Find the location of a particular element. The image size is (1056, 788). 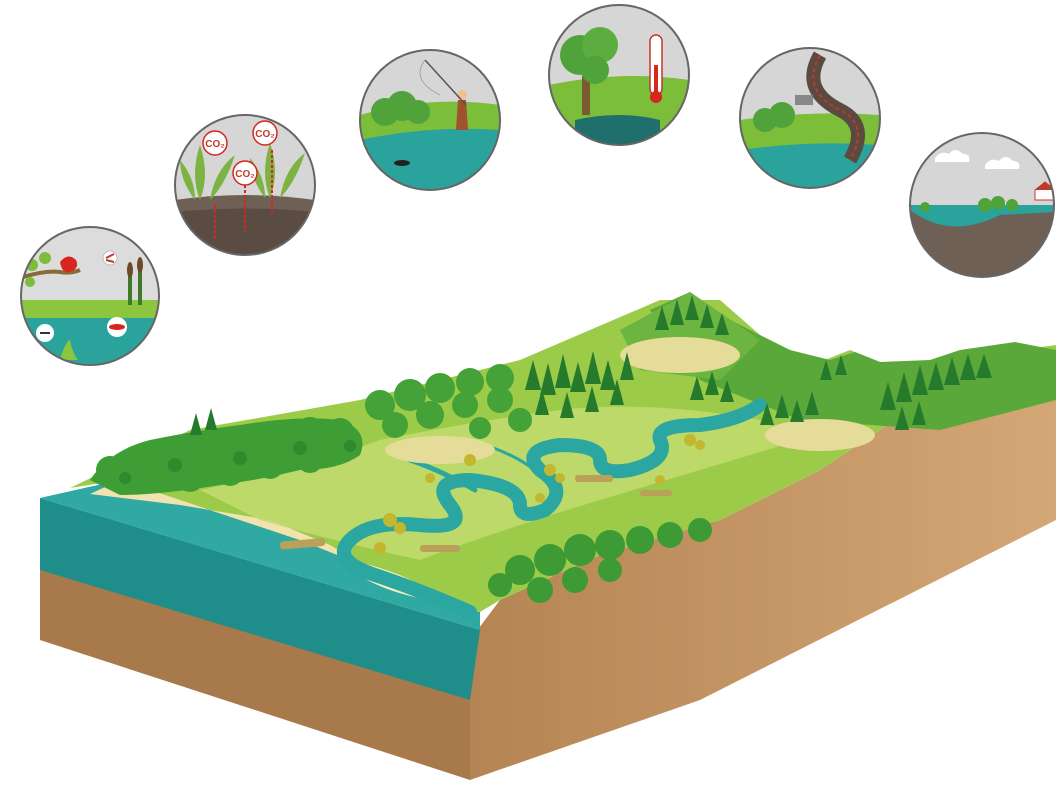

river-front-slab is located at coordinates (260, 599).